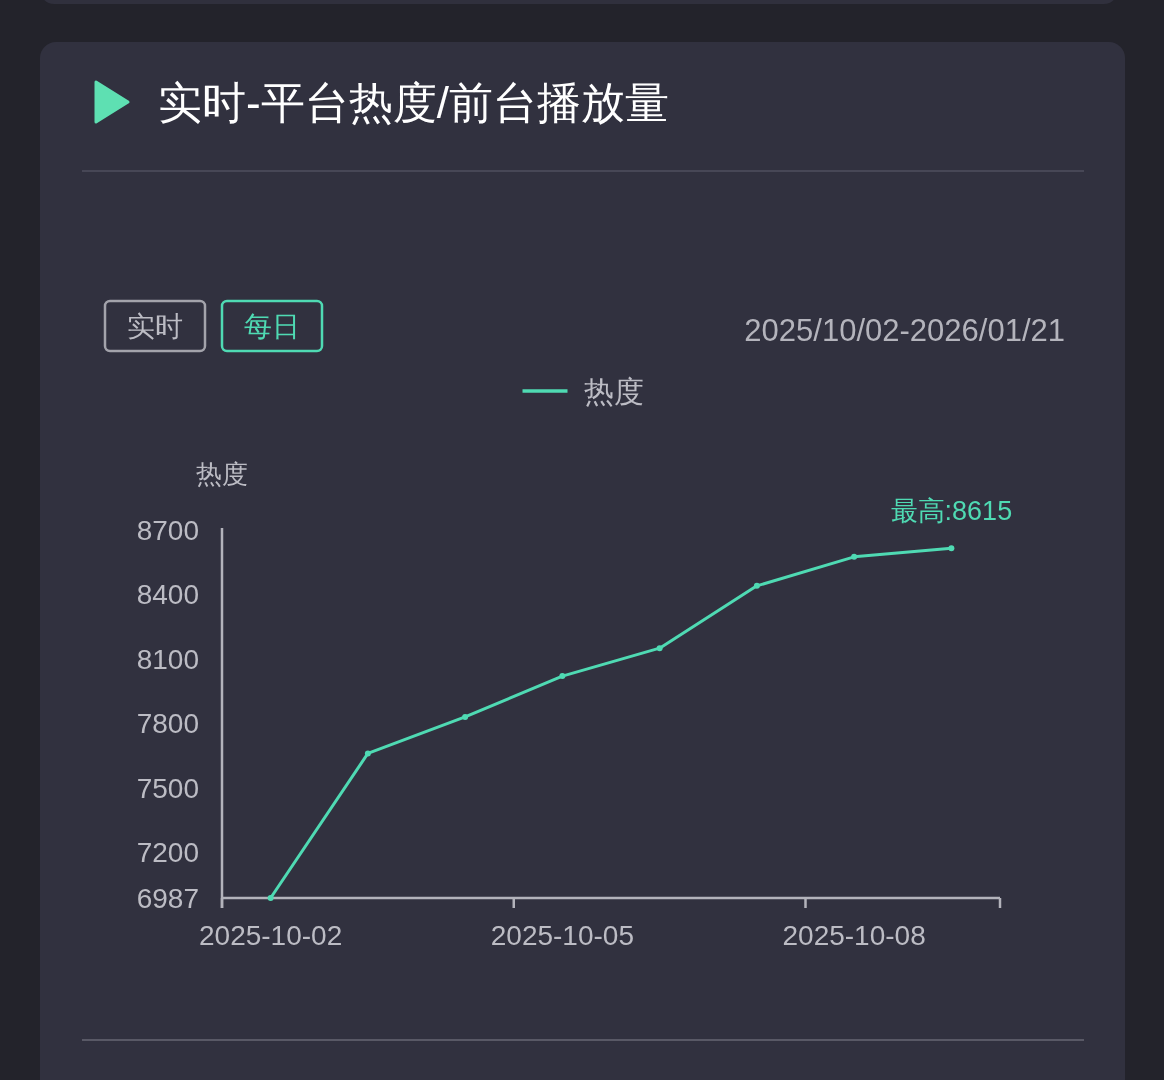  What do you see at coordinates (167, 898) in the screenshot?
I see `y-tick-label: 6987` at bounding box center [167, 898].